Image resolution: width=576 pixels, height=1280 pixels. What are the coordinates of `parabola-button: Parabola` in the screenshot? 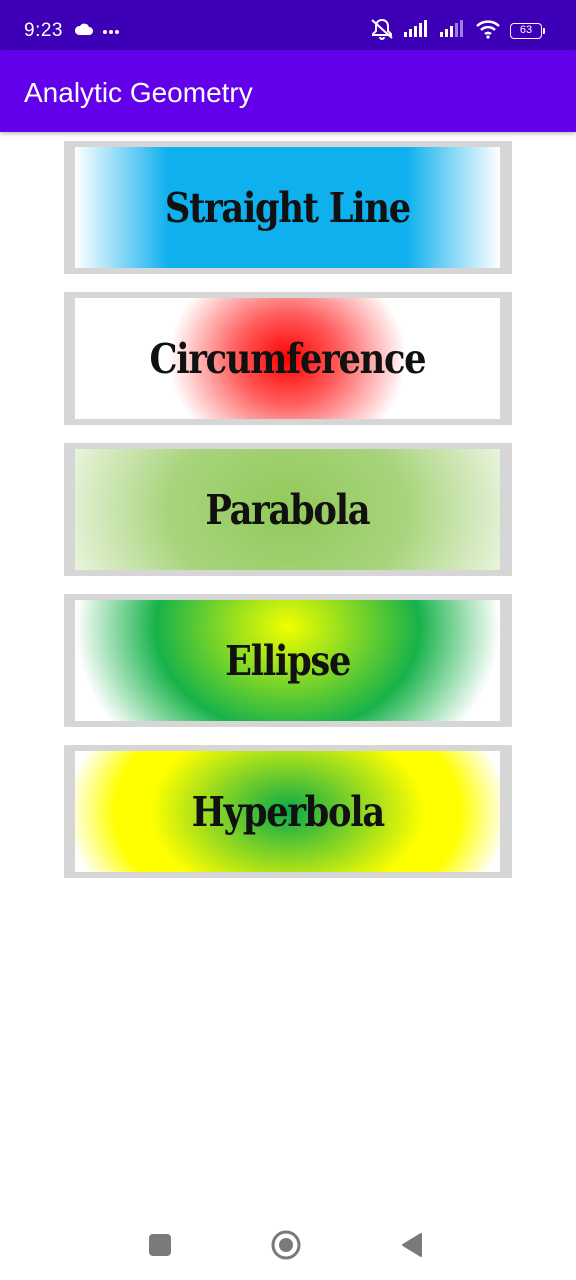 It's located at (288, 509).